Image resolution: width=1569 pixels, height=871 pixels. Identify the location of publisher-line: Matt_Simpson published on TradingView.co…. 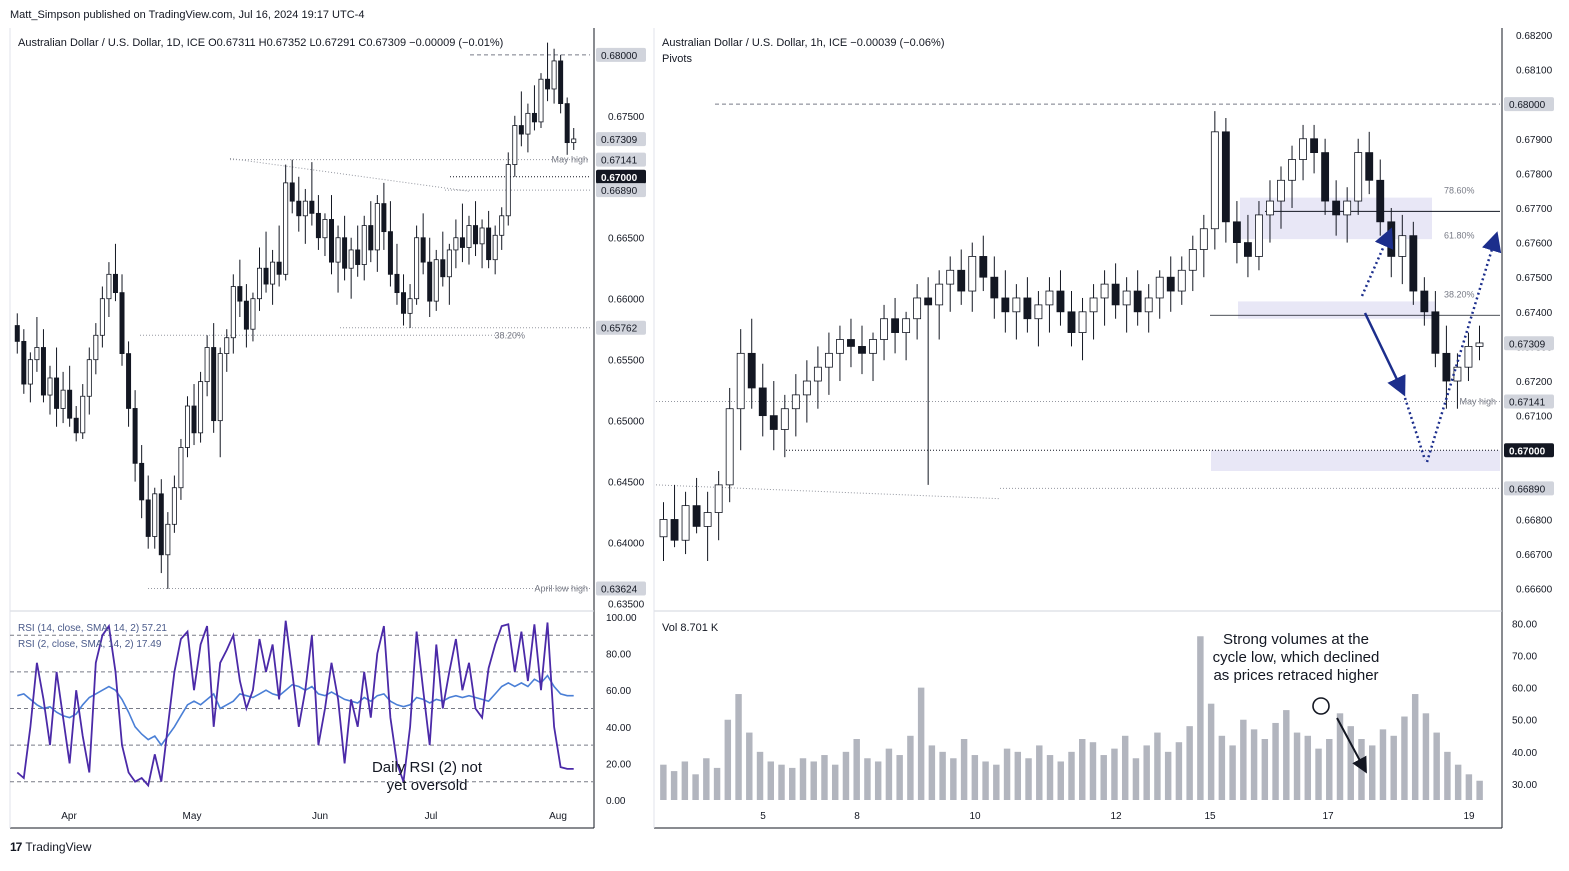
(187, 15).